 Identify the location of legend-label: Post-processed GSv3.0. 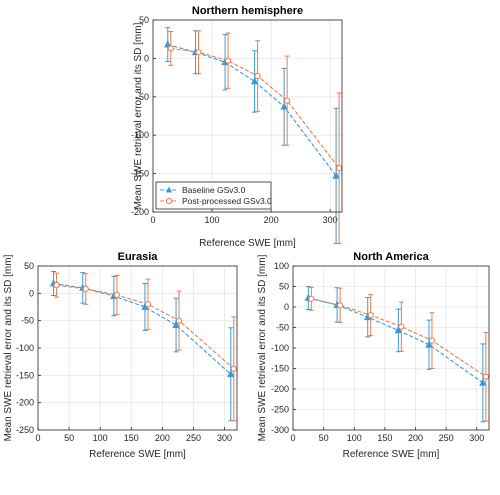
(227, 201).